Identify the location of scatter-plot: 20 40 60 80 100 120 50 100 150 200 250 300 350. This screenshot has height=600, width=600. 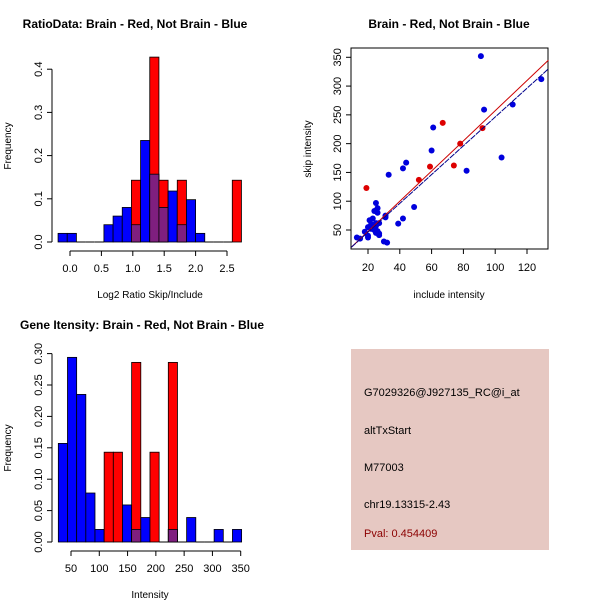
(440, 160).